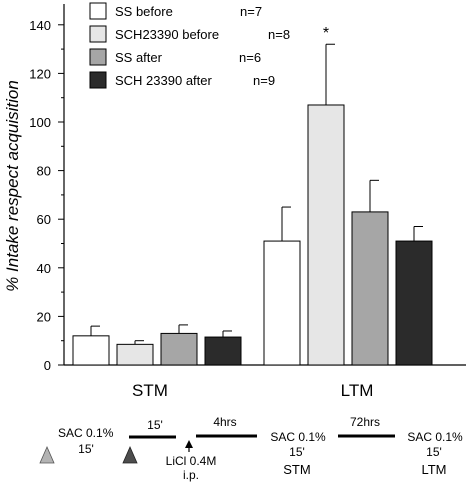 Image resolution: width=472 pixels, height=489 pixels. Describe the element at coordinates (224, 422) in the screenshot. I see `interval-4hrs: 4hrs` at that location.